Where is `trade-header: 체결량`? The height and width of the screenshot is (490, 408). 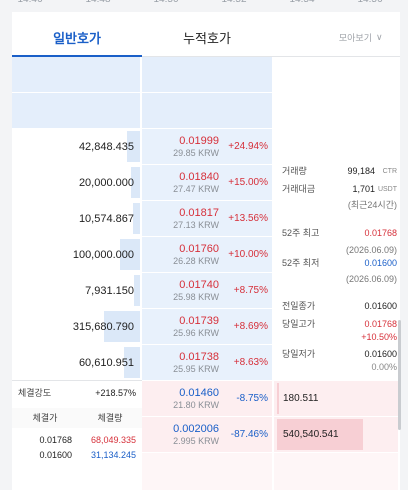 trade-header: 체결량 is located at coordinates (110, 417).